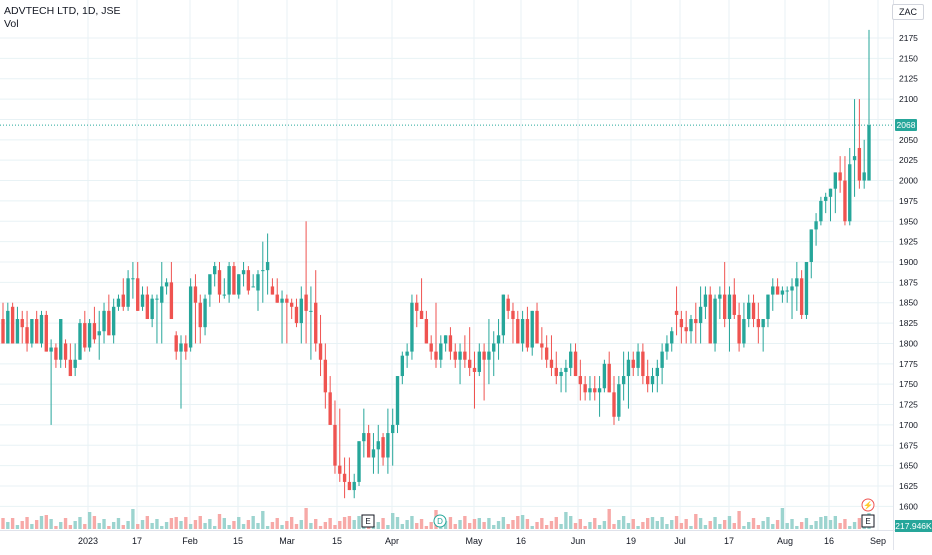  Describe the element at coordinates (913, 526) in the screenshot. I see `volume-value-badge: 217.946K` at that location.